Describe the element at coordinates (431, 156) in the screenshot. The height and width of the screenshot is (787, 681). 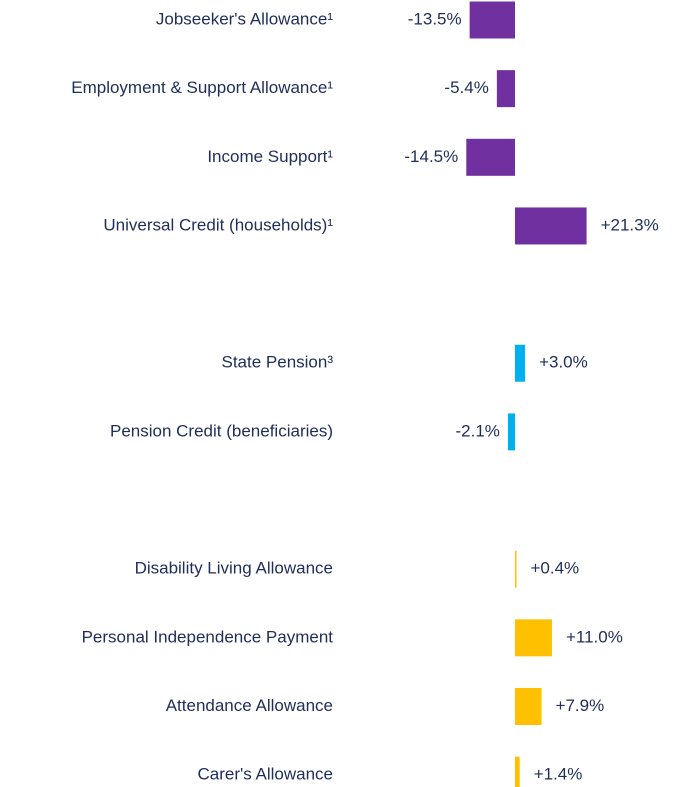
I see `value-label: -14.5%` at that location.